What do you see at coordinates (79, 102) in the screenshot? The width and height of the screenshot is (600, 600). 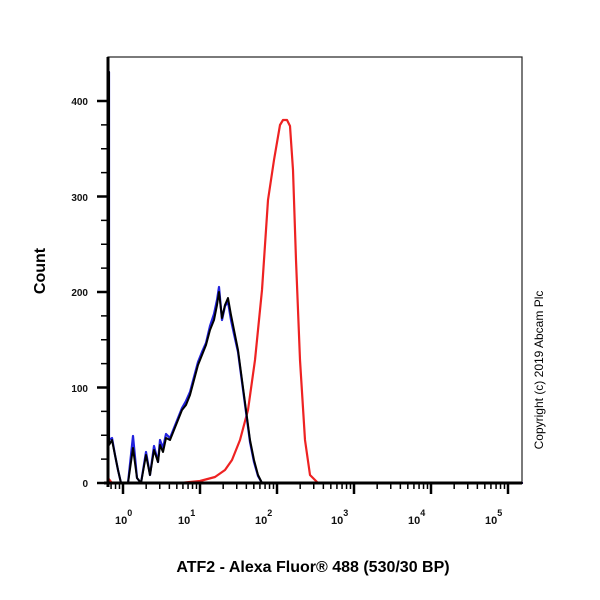 I see `y-tick-label-400: 400` at bounding box center [79, 102].